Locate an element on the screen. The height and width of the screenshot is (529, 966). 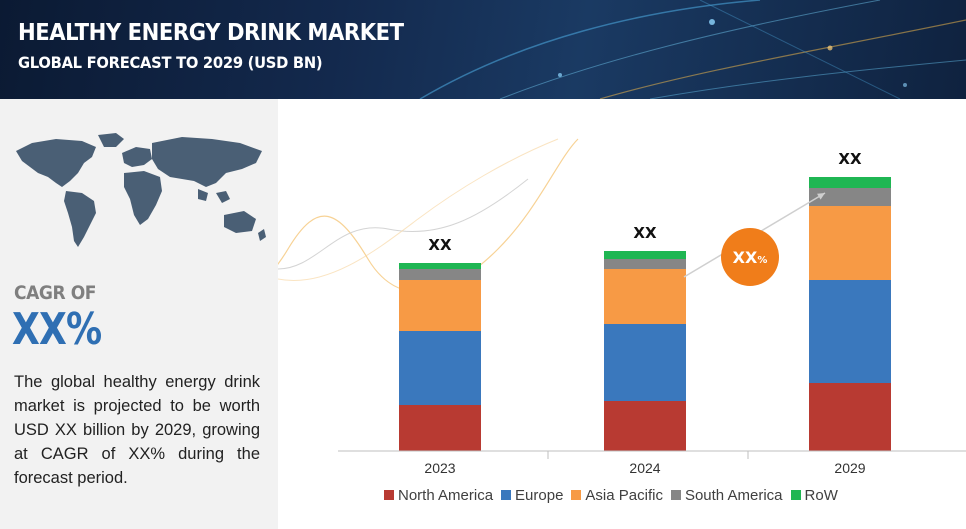
bar-2023-asia-pacific is located at coordinates (440, 305).